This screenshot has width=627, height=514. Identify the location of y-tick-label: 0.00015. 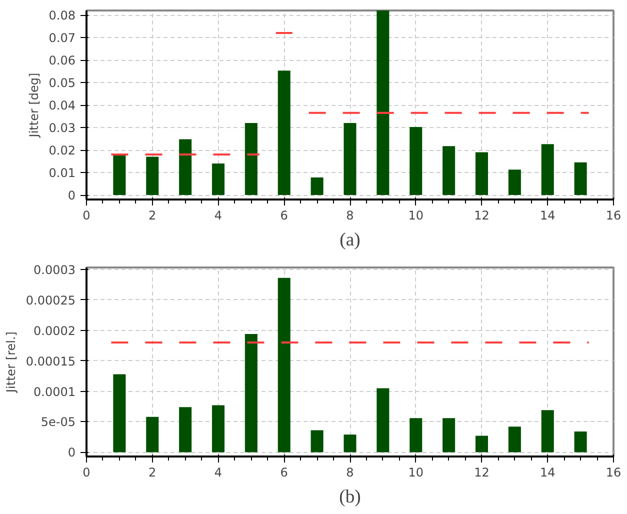
(51, 361).